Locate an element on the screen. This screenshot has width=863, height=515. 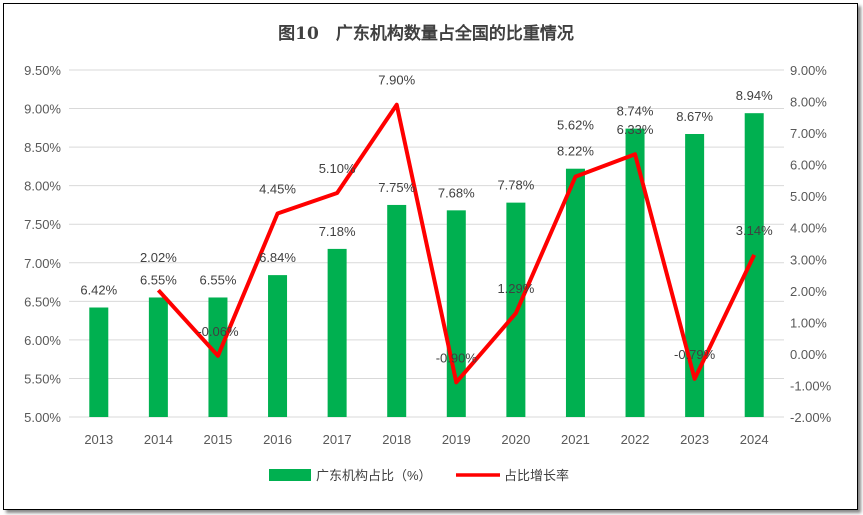
x-tick-label: 2018 is located at coordinates (396, 439).